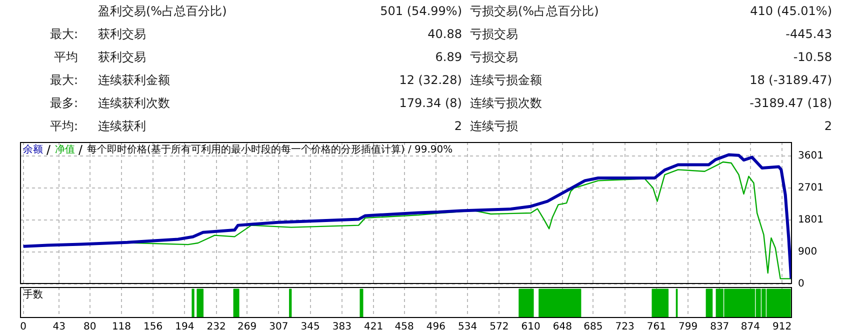 Image resolution: width=856 pixels, height=336 pixels. I want to click on x-tick-label: 799, so click(688, 327).